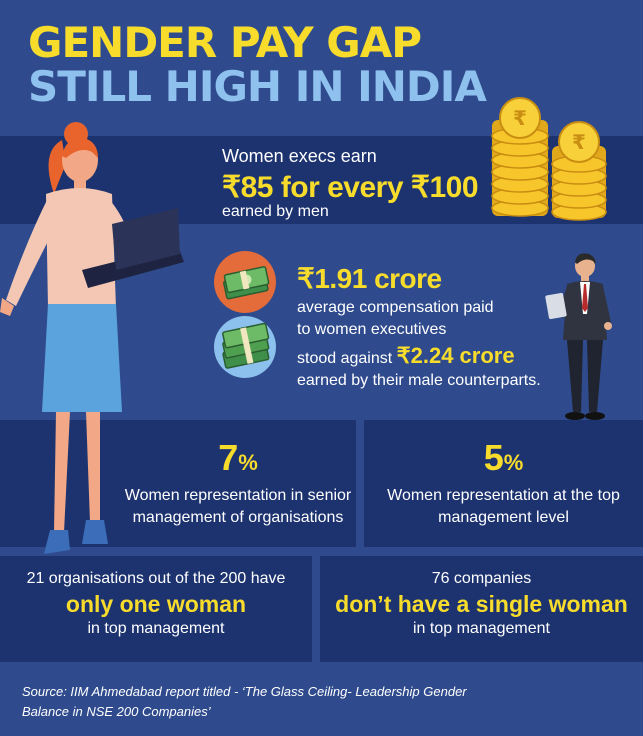  I want to click on title-line-1: GENDER PAY GAP, so click(225, 42).